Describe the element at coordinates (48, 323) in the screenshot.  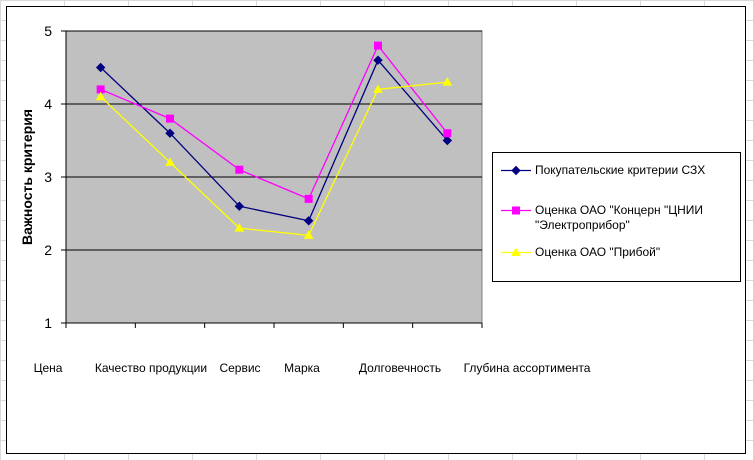
I see `y-tick-label: 1` at that location.